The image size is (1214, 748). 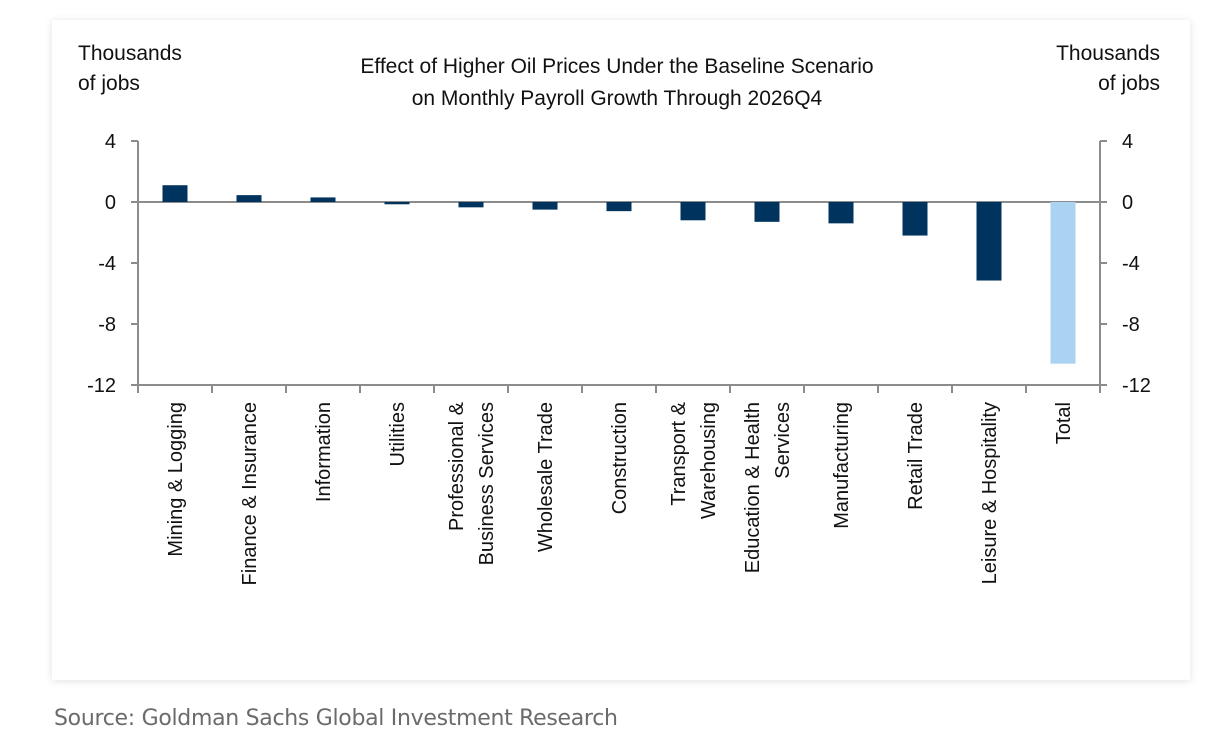 What do you see at coordinates (620, 458) in the screenshot?
I see `x-tick-label: Construction` at bounding box center [620, 458].